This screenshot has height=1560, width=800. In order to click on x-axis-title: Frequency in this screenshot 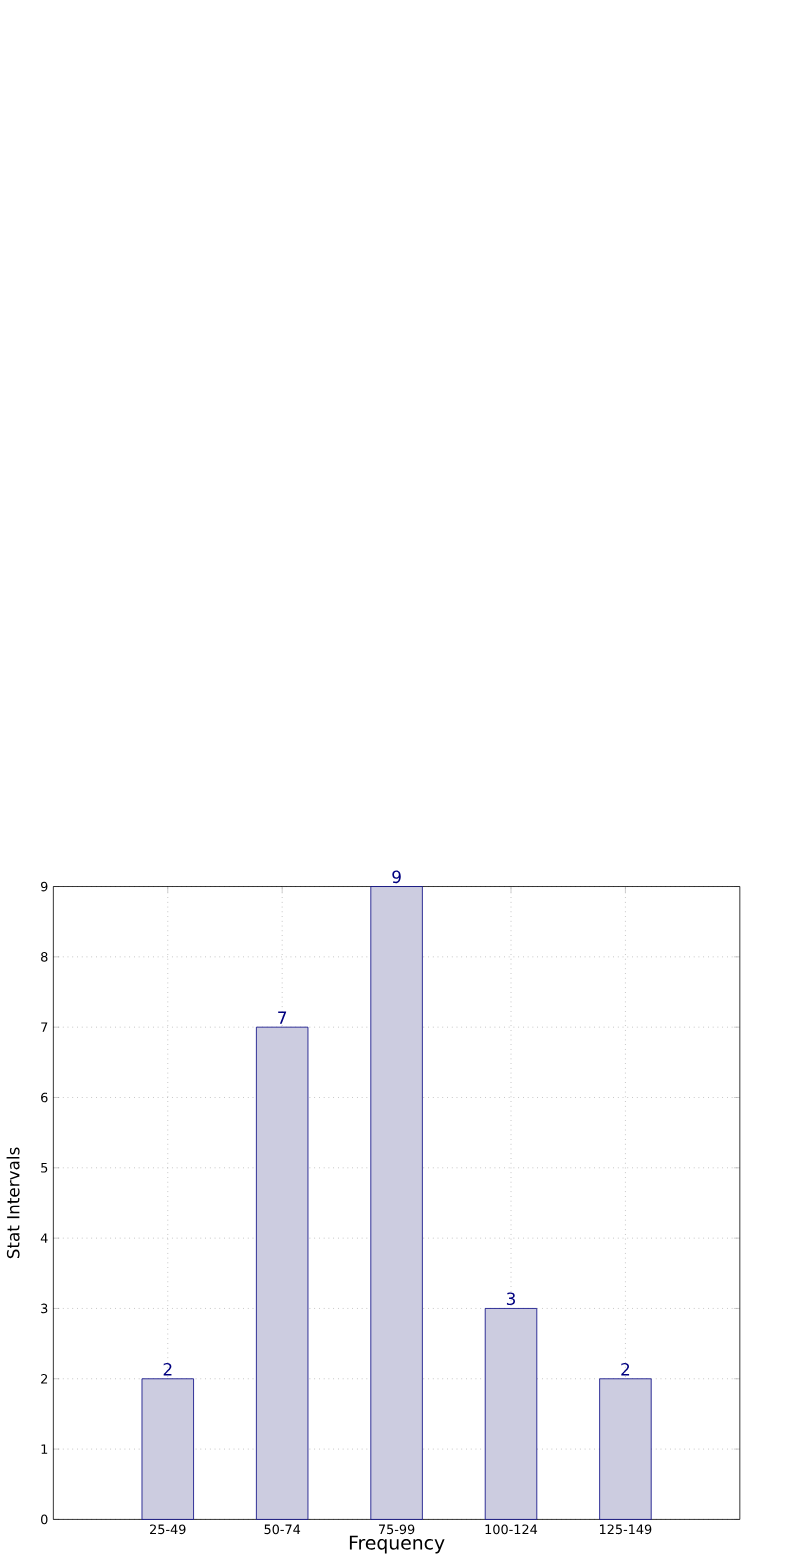, I will do `click(397, 1544)`.